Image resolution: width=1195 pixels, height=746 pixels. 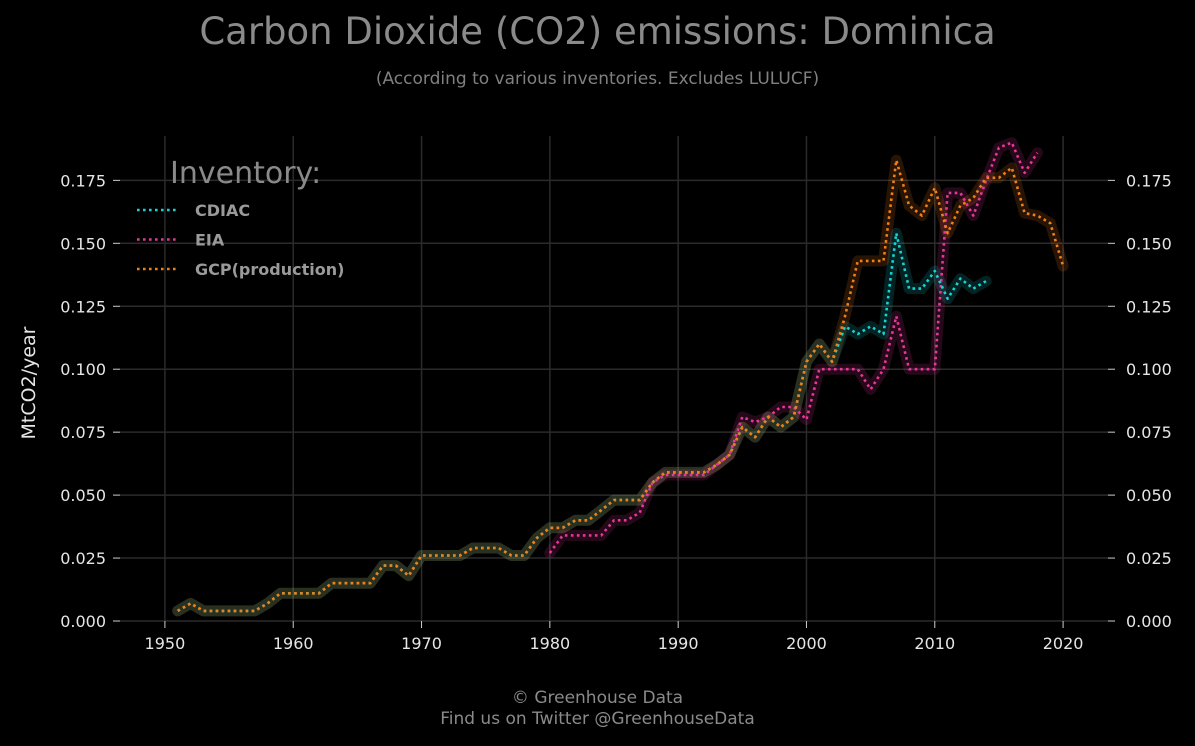 I want to click on x-axis: 1950 1960 1970 1980 1990 2000 2010 2020, so click(x=614, y=637).